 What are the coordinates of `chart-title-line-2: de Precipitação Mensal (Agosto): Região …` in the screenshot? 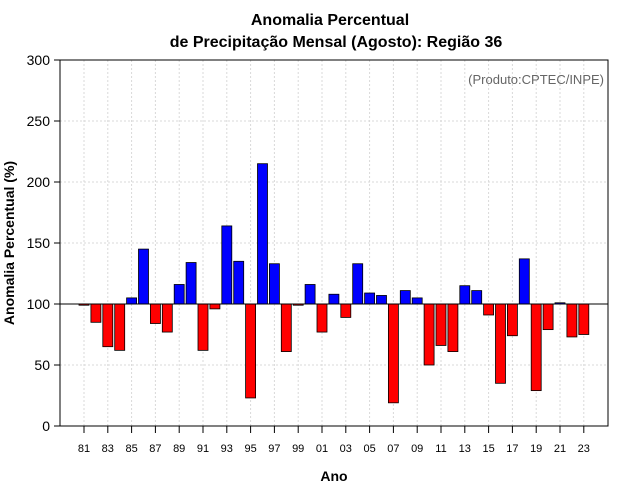 It's located at (336, 42).